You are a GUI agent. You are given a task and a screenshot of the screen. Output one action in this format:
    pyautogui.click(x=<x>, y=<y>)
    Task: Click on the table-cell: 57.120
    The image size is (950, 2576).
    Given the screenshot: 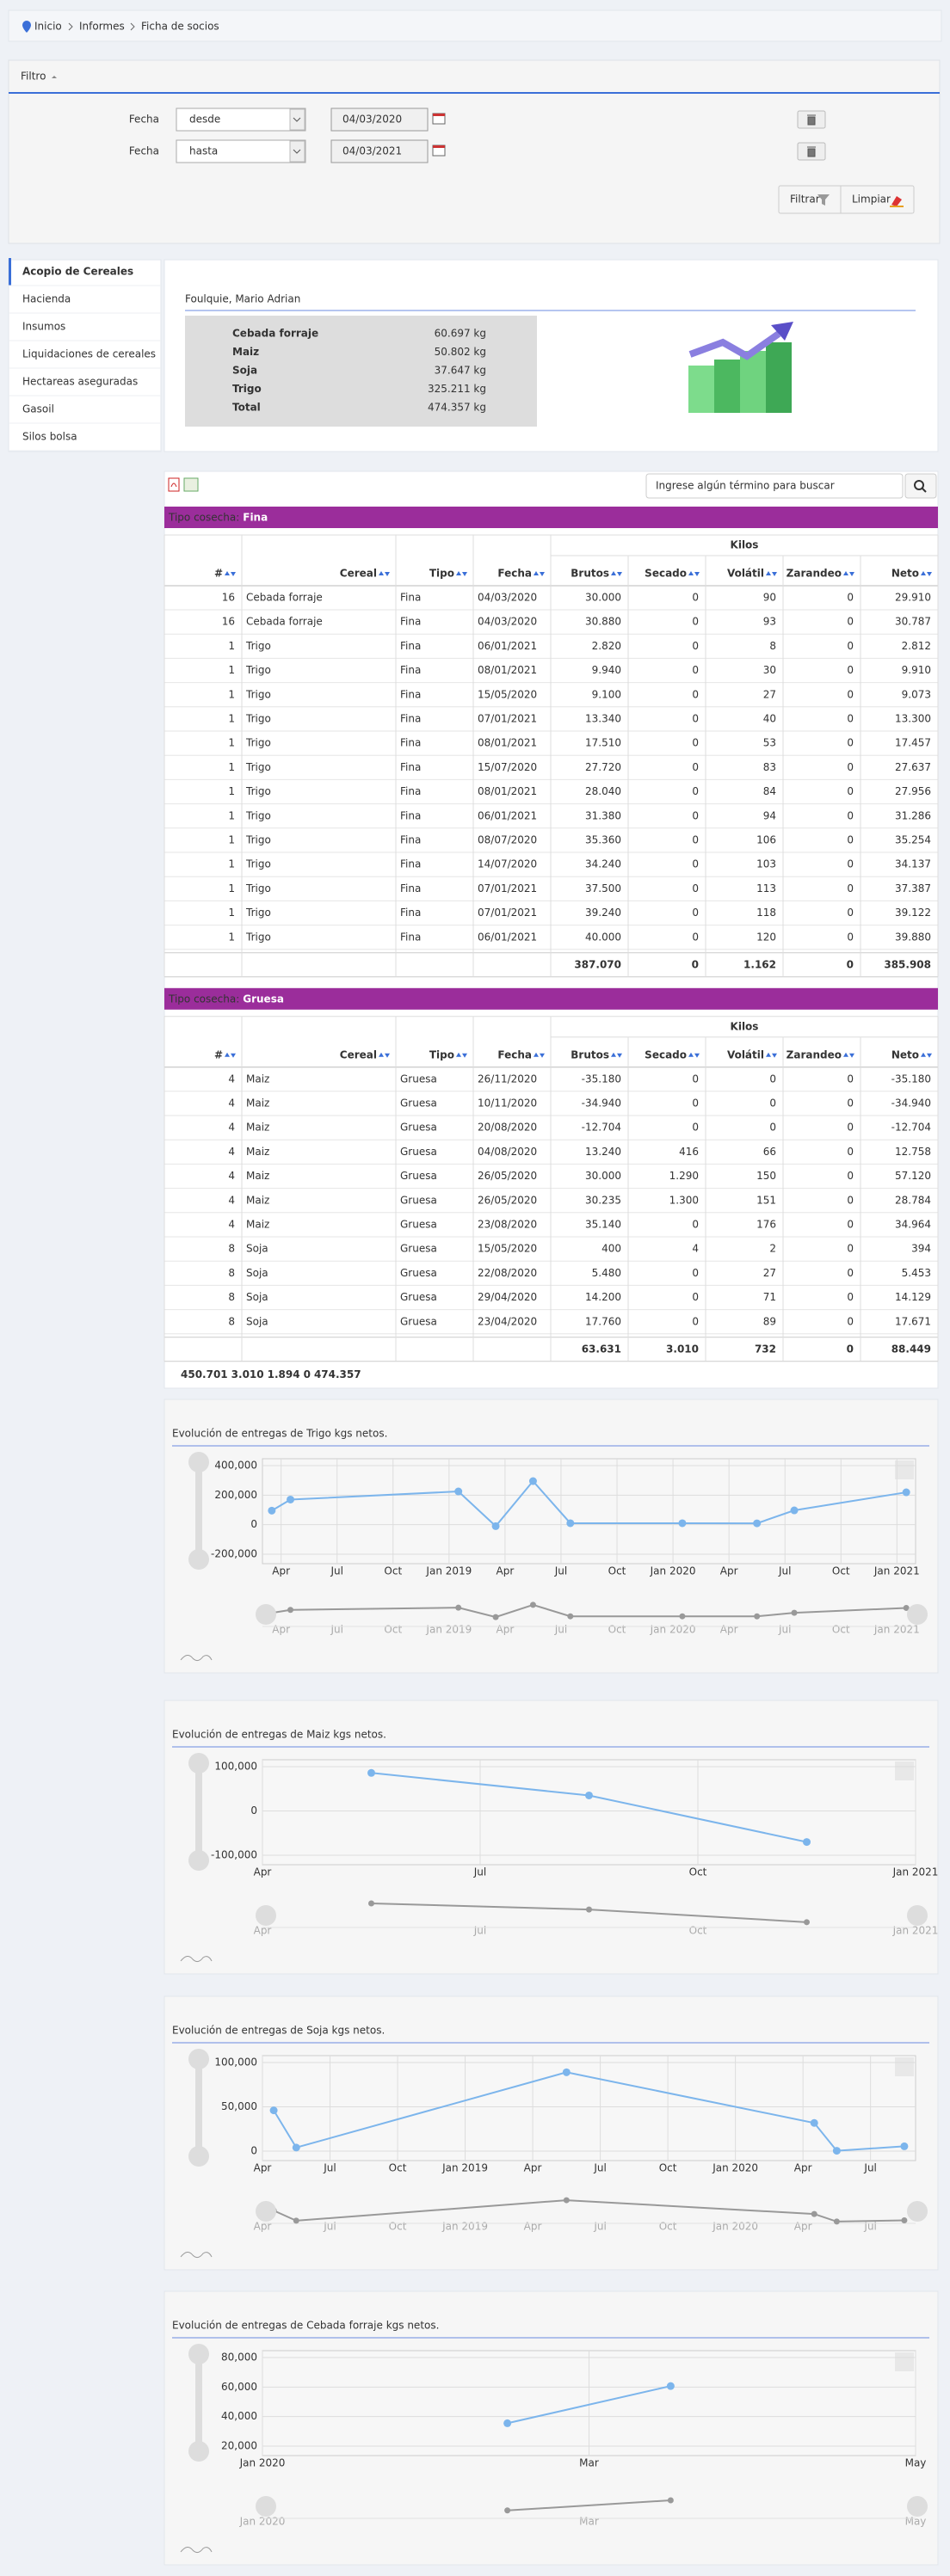 What is the action you would take?
    pyautogui.click(x=913, y=1176)
    